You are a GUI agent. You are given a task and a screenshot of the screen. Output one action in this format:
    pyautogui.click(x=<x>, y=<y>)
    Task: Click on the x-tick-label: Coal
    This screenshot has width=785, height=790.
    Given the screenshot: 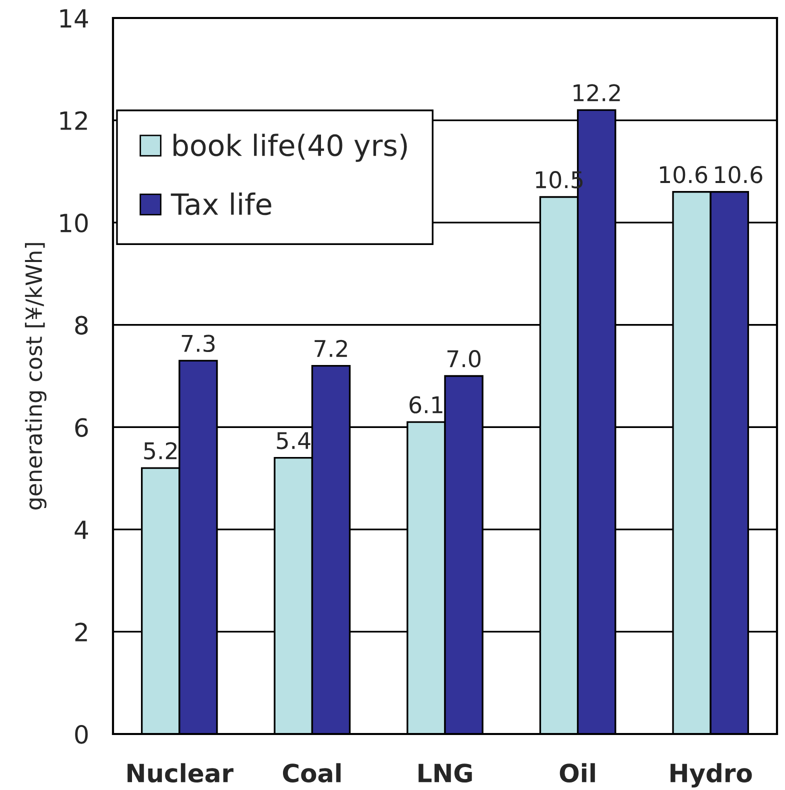 What is the action you would take?
    pyautogui.click(x=311, y=773)
    